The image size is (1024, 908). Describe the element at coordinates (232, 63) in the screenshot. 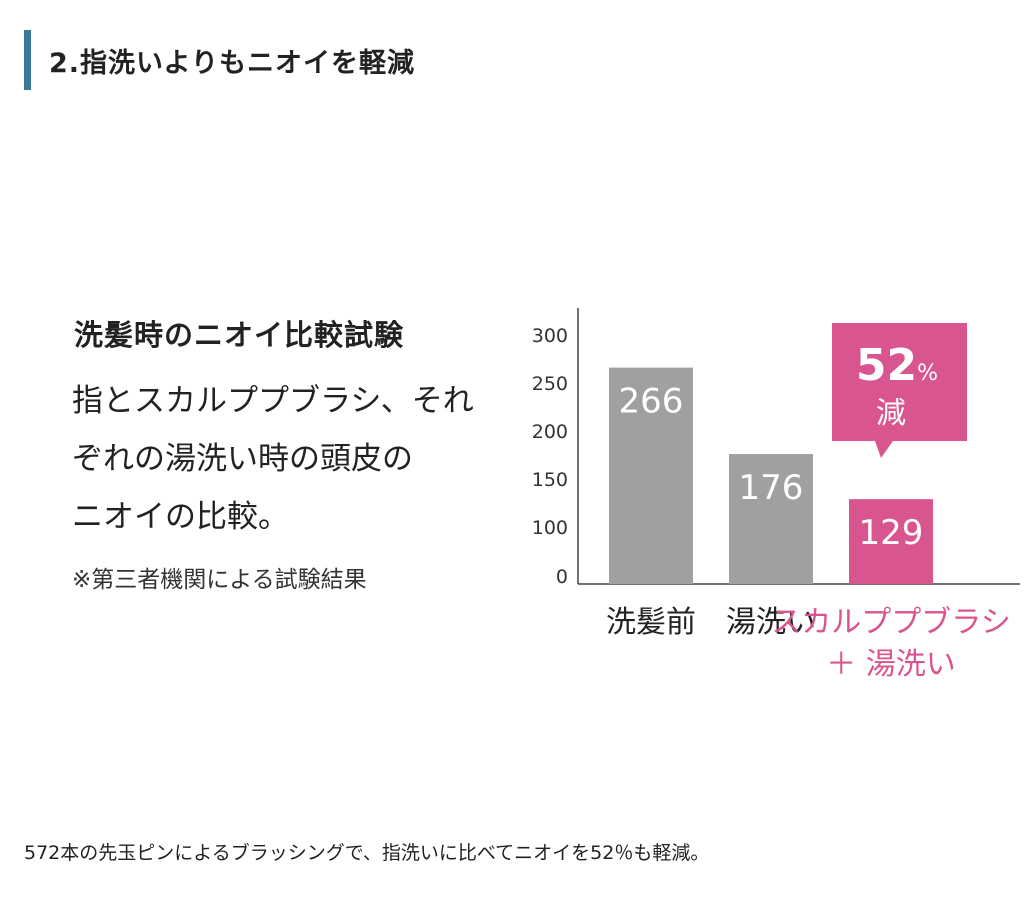

I see `section-title: 2.指洗いよりもニオイを軽減` at that location.